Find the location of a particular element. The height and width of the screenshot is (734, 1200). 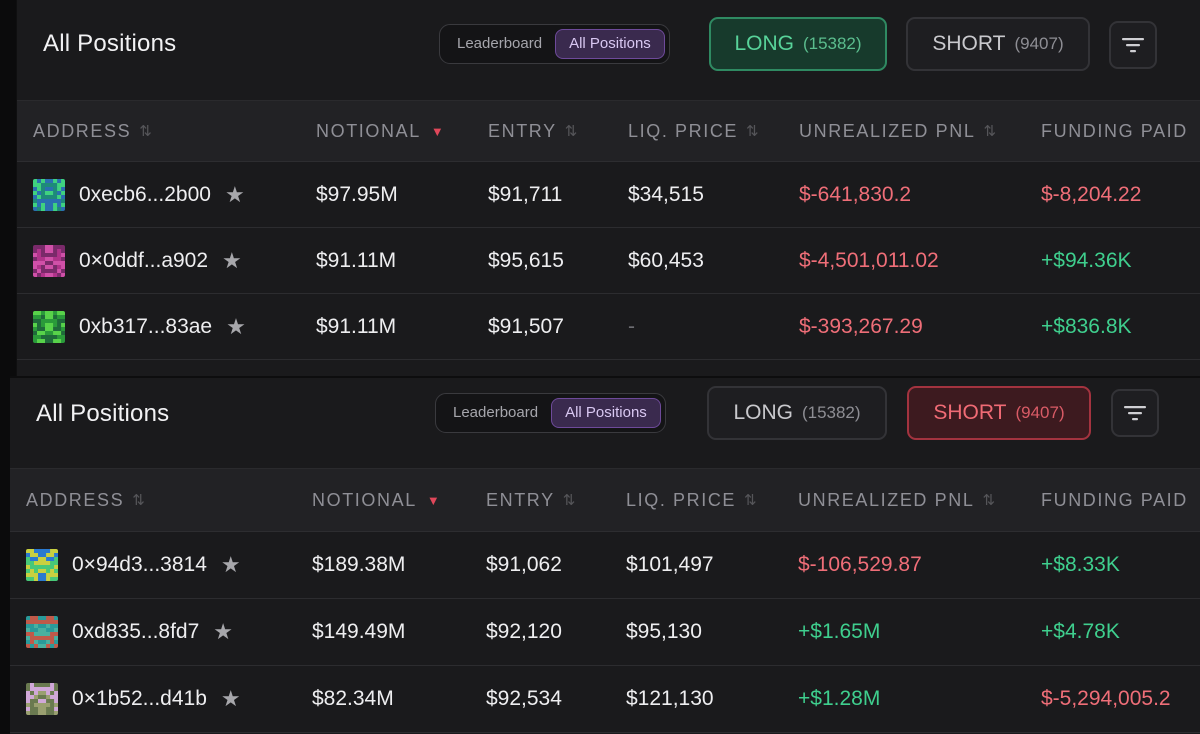

address-cell: 0×0ddf...a902 ★ is located at coordinates (137, 260).